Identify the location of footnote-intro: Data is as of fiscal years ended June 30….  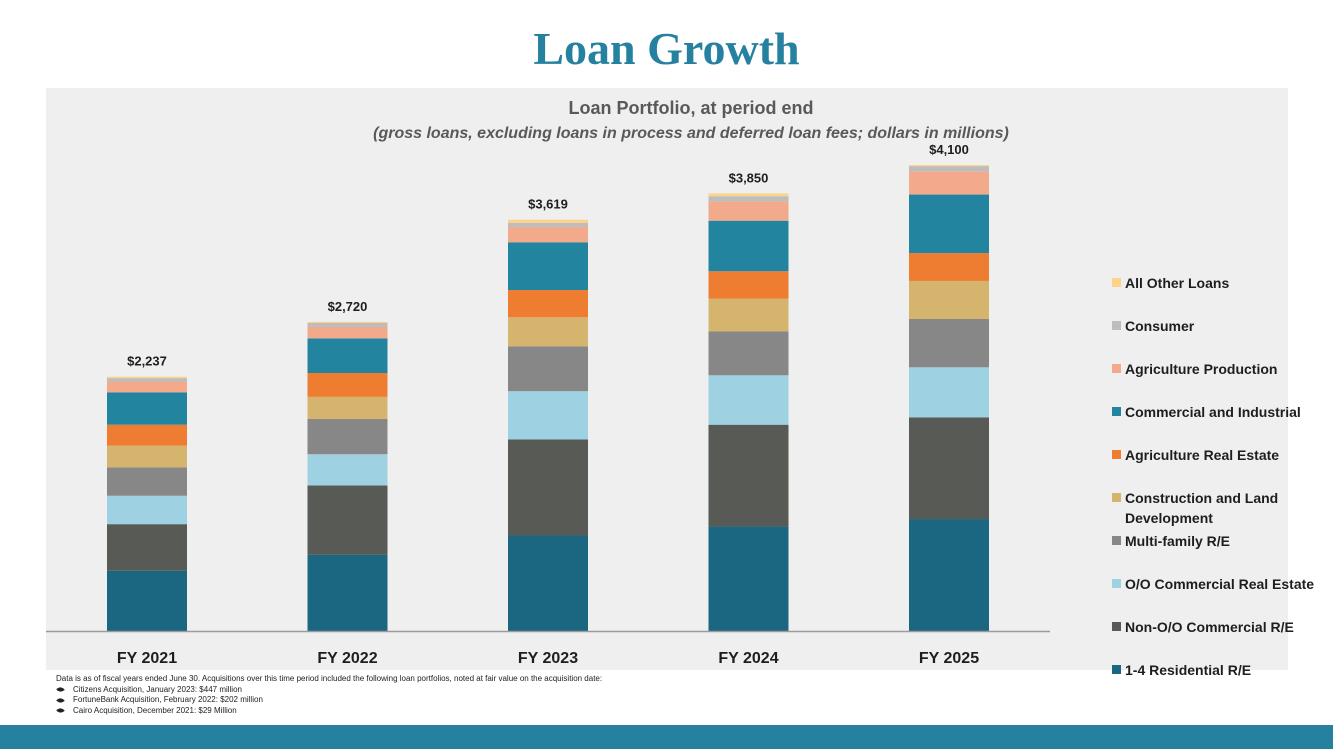
(329, 678).